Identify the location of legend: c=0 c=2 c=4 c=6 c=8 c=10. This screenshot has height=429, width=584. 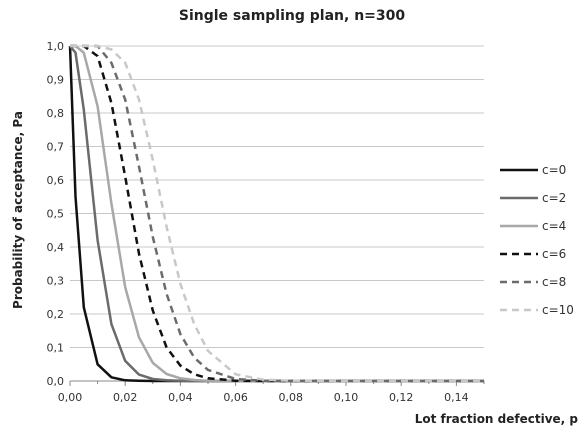
(537, 240).